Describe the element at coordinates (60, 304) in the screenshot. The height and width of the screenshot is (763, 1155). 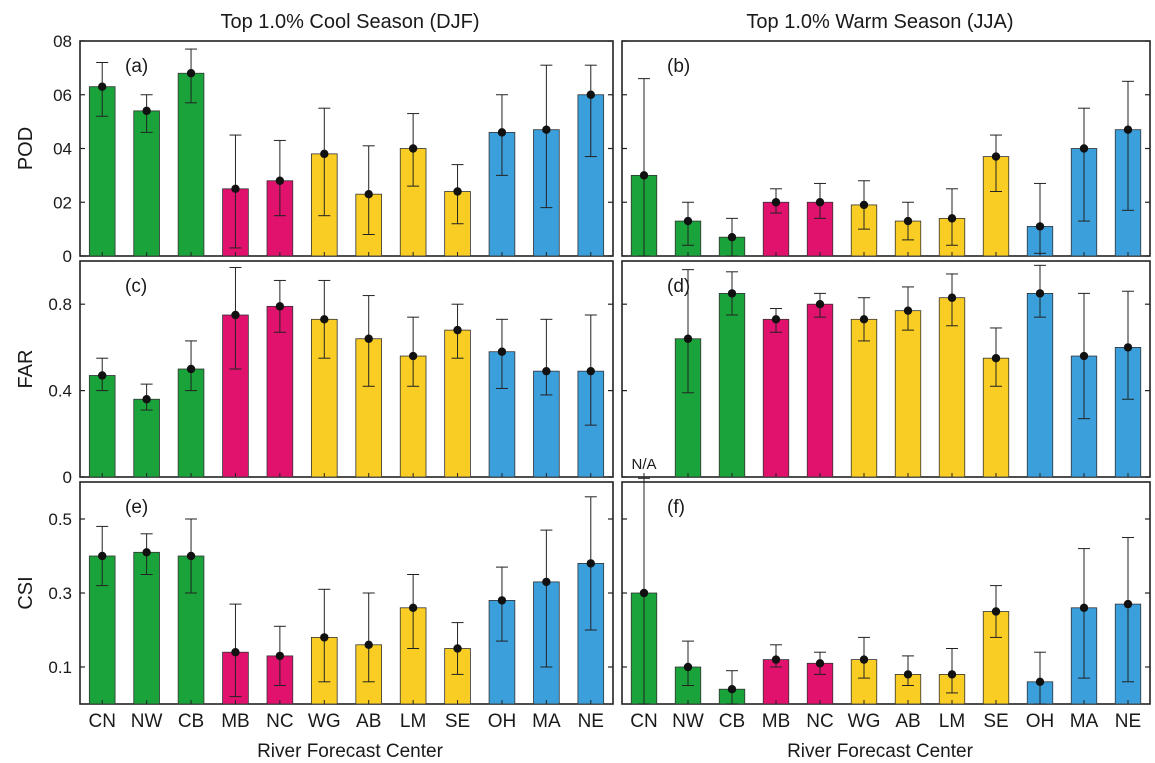
I see `y-tick-label: 0.8` at that location.